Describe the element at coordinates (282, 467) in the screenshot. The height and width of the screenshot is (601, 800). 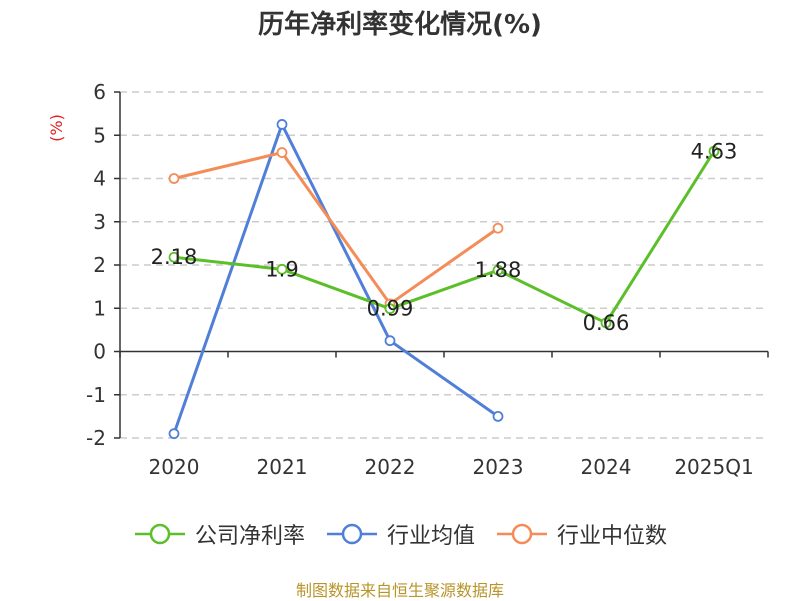
I see `x-tick-label: 2021` at that location.